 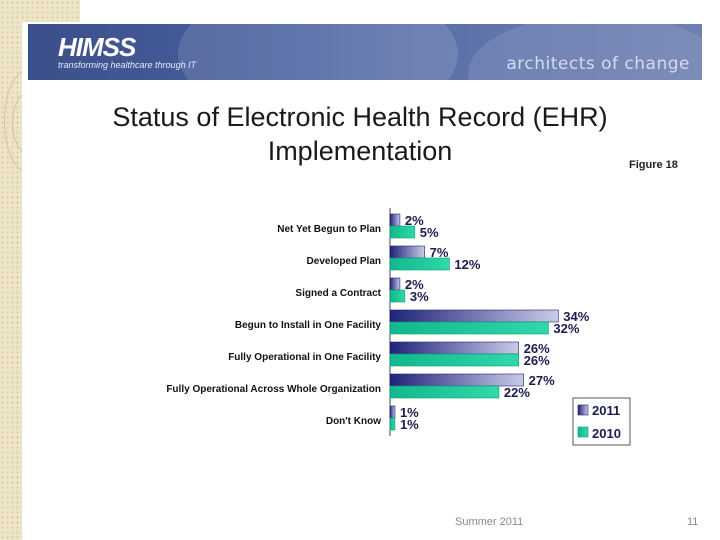 What do you see at coordinates (537, 360) in the screenshot?
I see `data-label-2010: 26%` at bounding box center [537, 360].